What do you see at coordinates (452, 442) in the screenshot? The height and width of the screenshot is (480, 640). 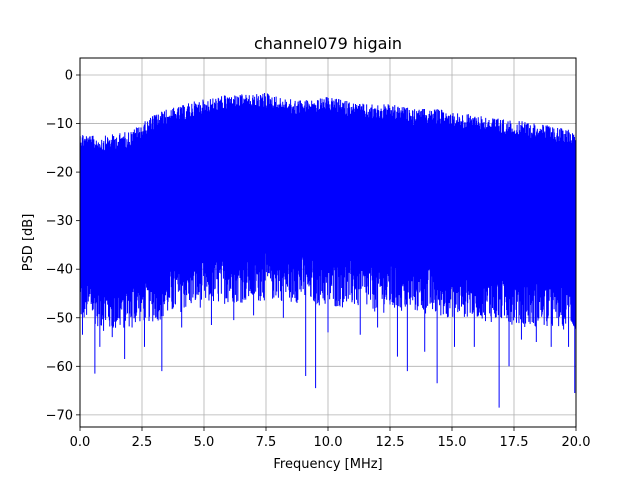 I see `x-tick-label: 15.0` at bounding box center [452, 442].